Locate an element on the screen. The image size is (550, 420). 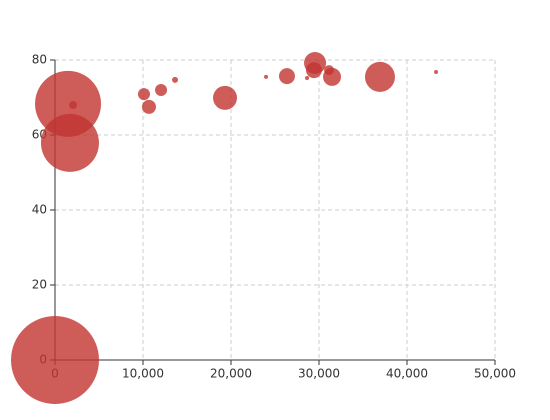
y-tick-label: 20 is located at coordinates (39, 285).